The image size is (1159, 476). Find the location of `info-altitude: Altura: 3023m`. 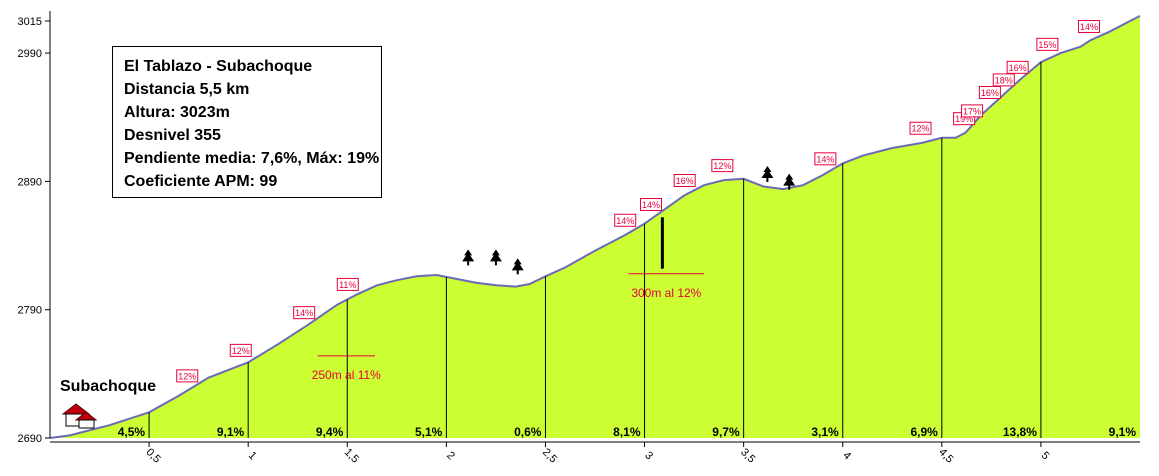

info-altitude: Altura: 3023m is located at coordinates (177, 112).